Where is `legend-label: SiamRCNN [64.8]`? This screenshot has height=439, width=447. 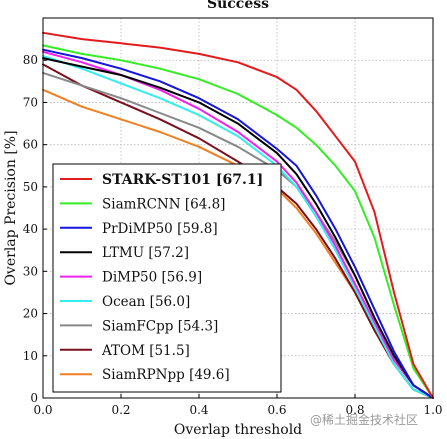
legend-label: SiamRCNN [64.8] is located at coordinates (163, 204).